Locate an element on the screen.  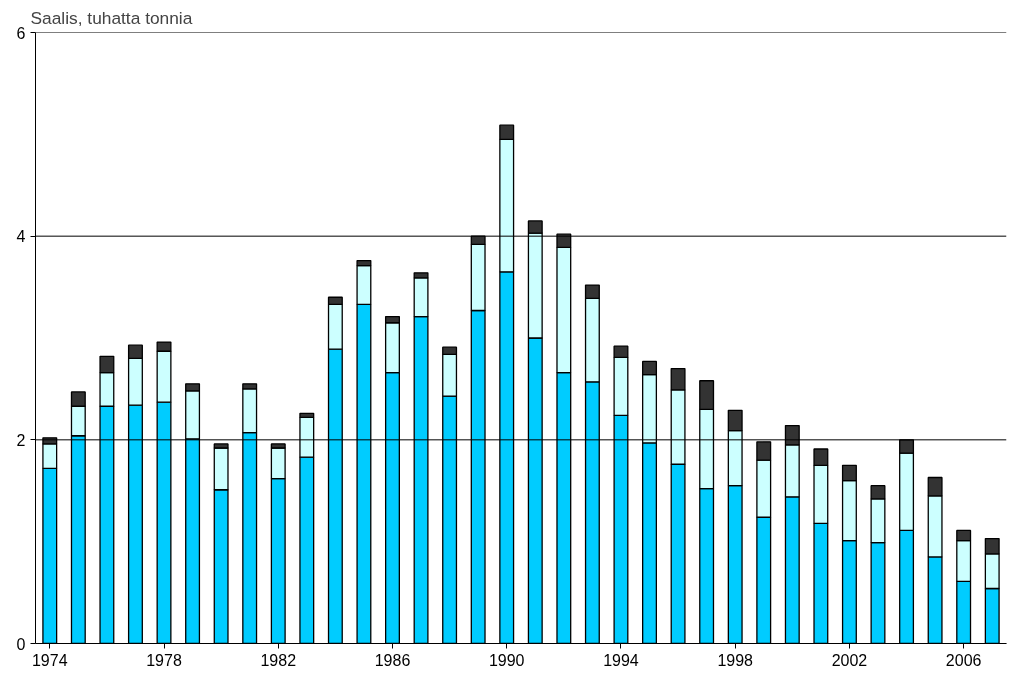
x-tick-label: 1974 is located at coordinates (49, 660).